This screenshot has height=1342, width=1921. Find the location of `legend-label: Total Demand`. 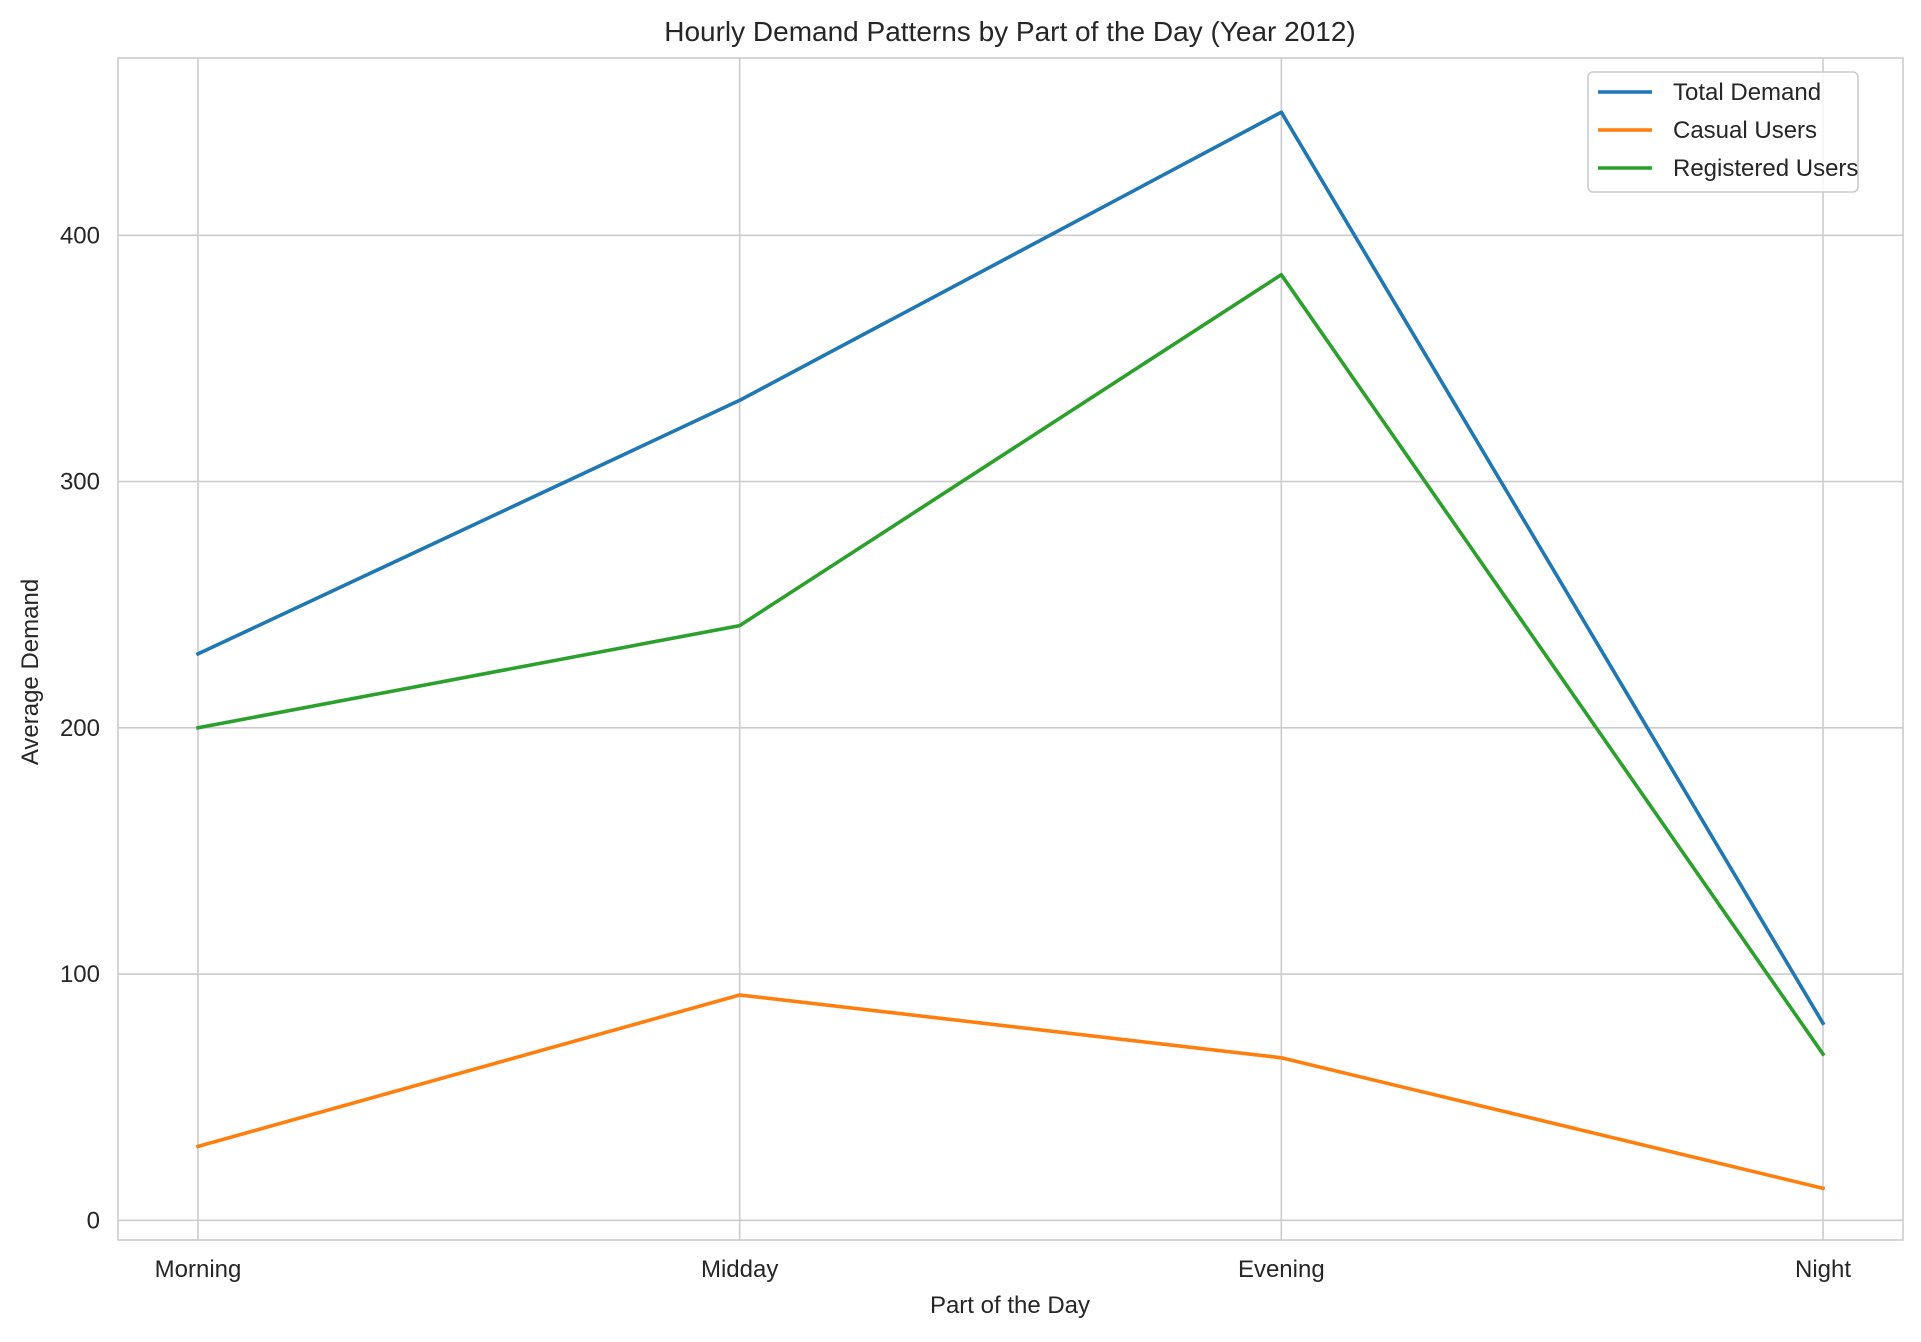

legend-label: Total Demand is located at coordinates (1747, 92).